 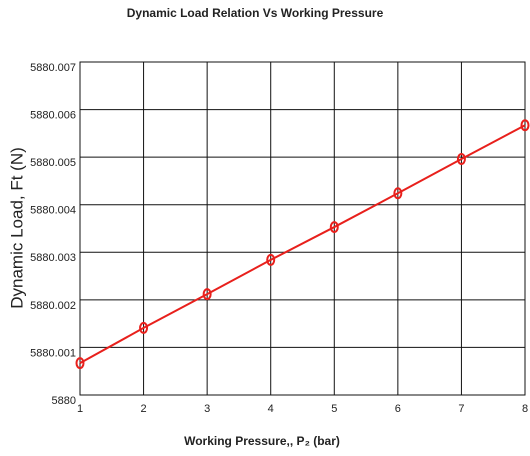 What do you see at coordinates (334, 409) in the screenshot?
I see `x-tick-label: 5` at bounding box center [334, 409].